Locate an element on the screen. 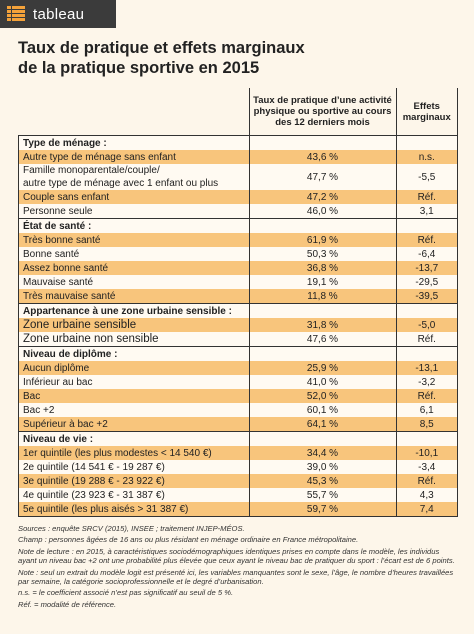 The width and height of the screenshot is (474, 634). data-row: Mauvaise santé 19,1 % -29,5 is located at coordinates (238, 282).